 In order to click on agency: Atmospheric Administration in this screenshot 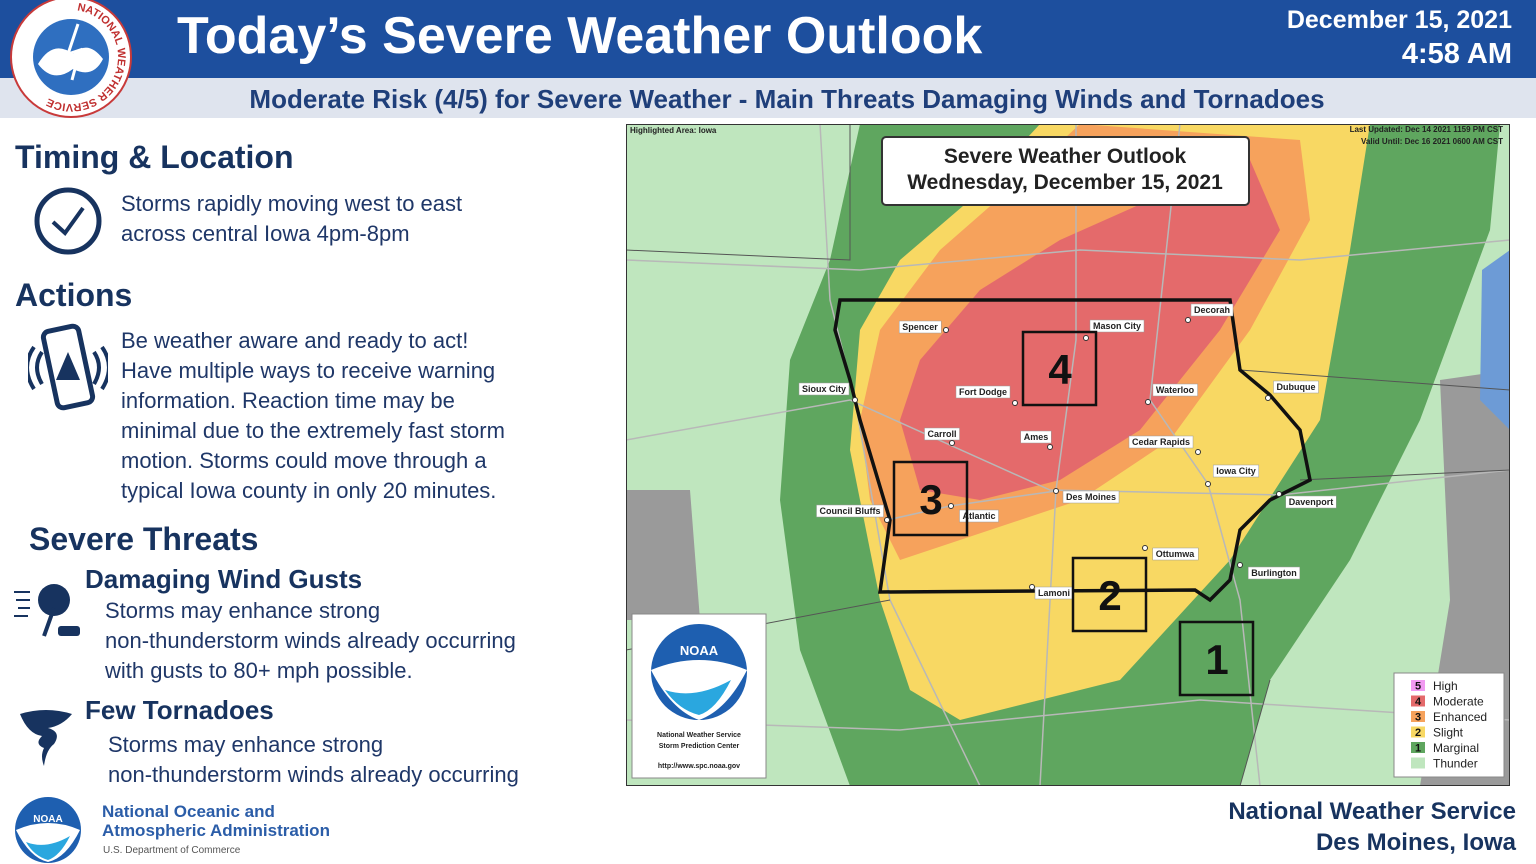, I will do `click(216, 830)`.